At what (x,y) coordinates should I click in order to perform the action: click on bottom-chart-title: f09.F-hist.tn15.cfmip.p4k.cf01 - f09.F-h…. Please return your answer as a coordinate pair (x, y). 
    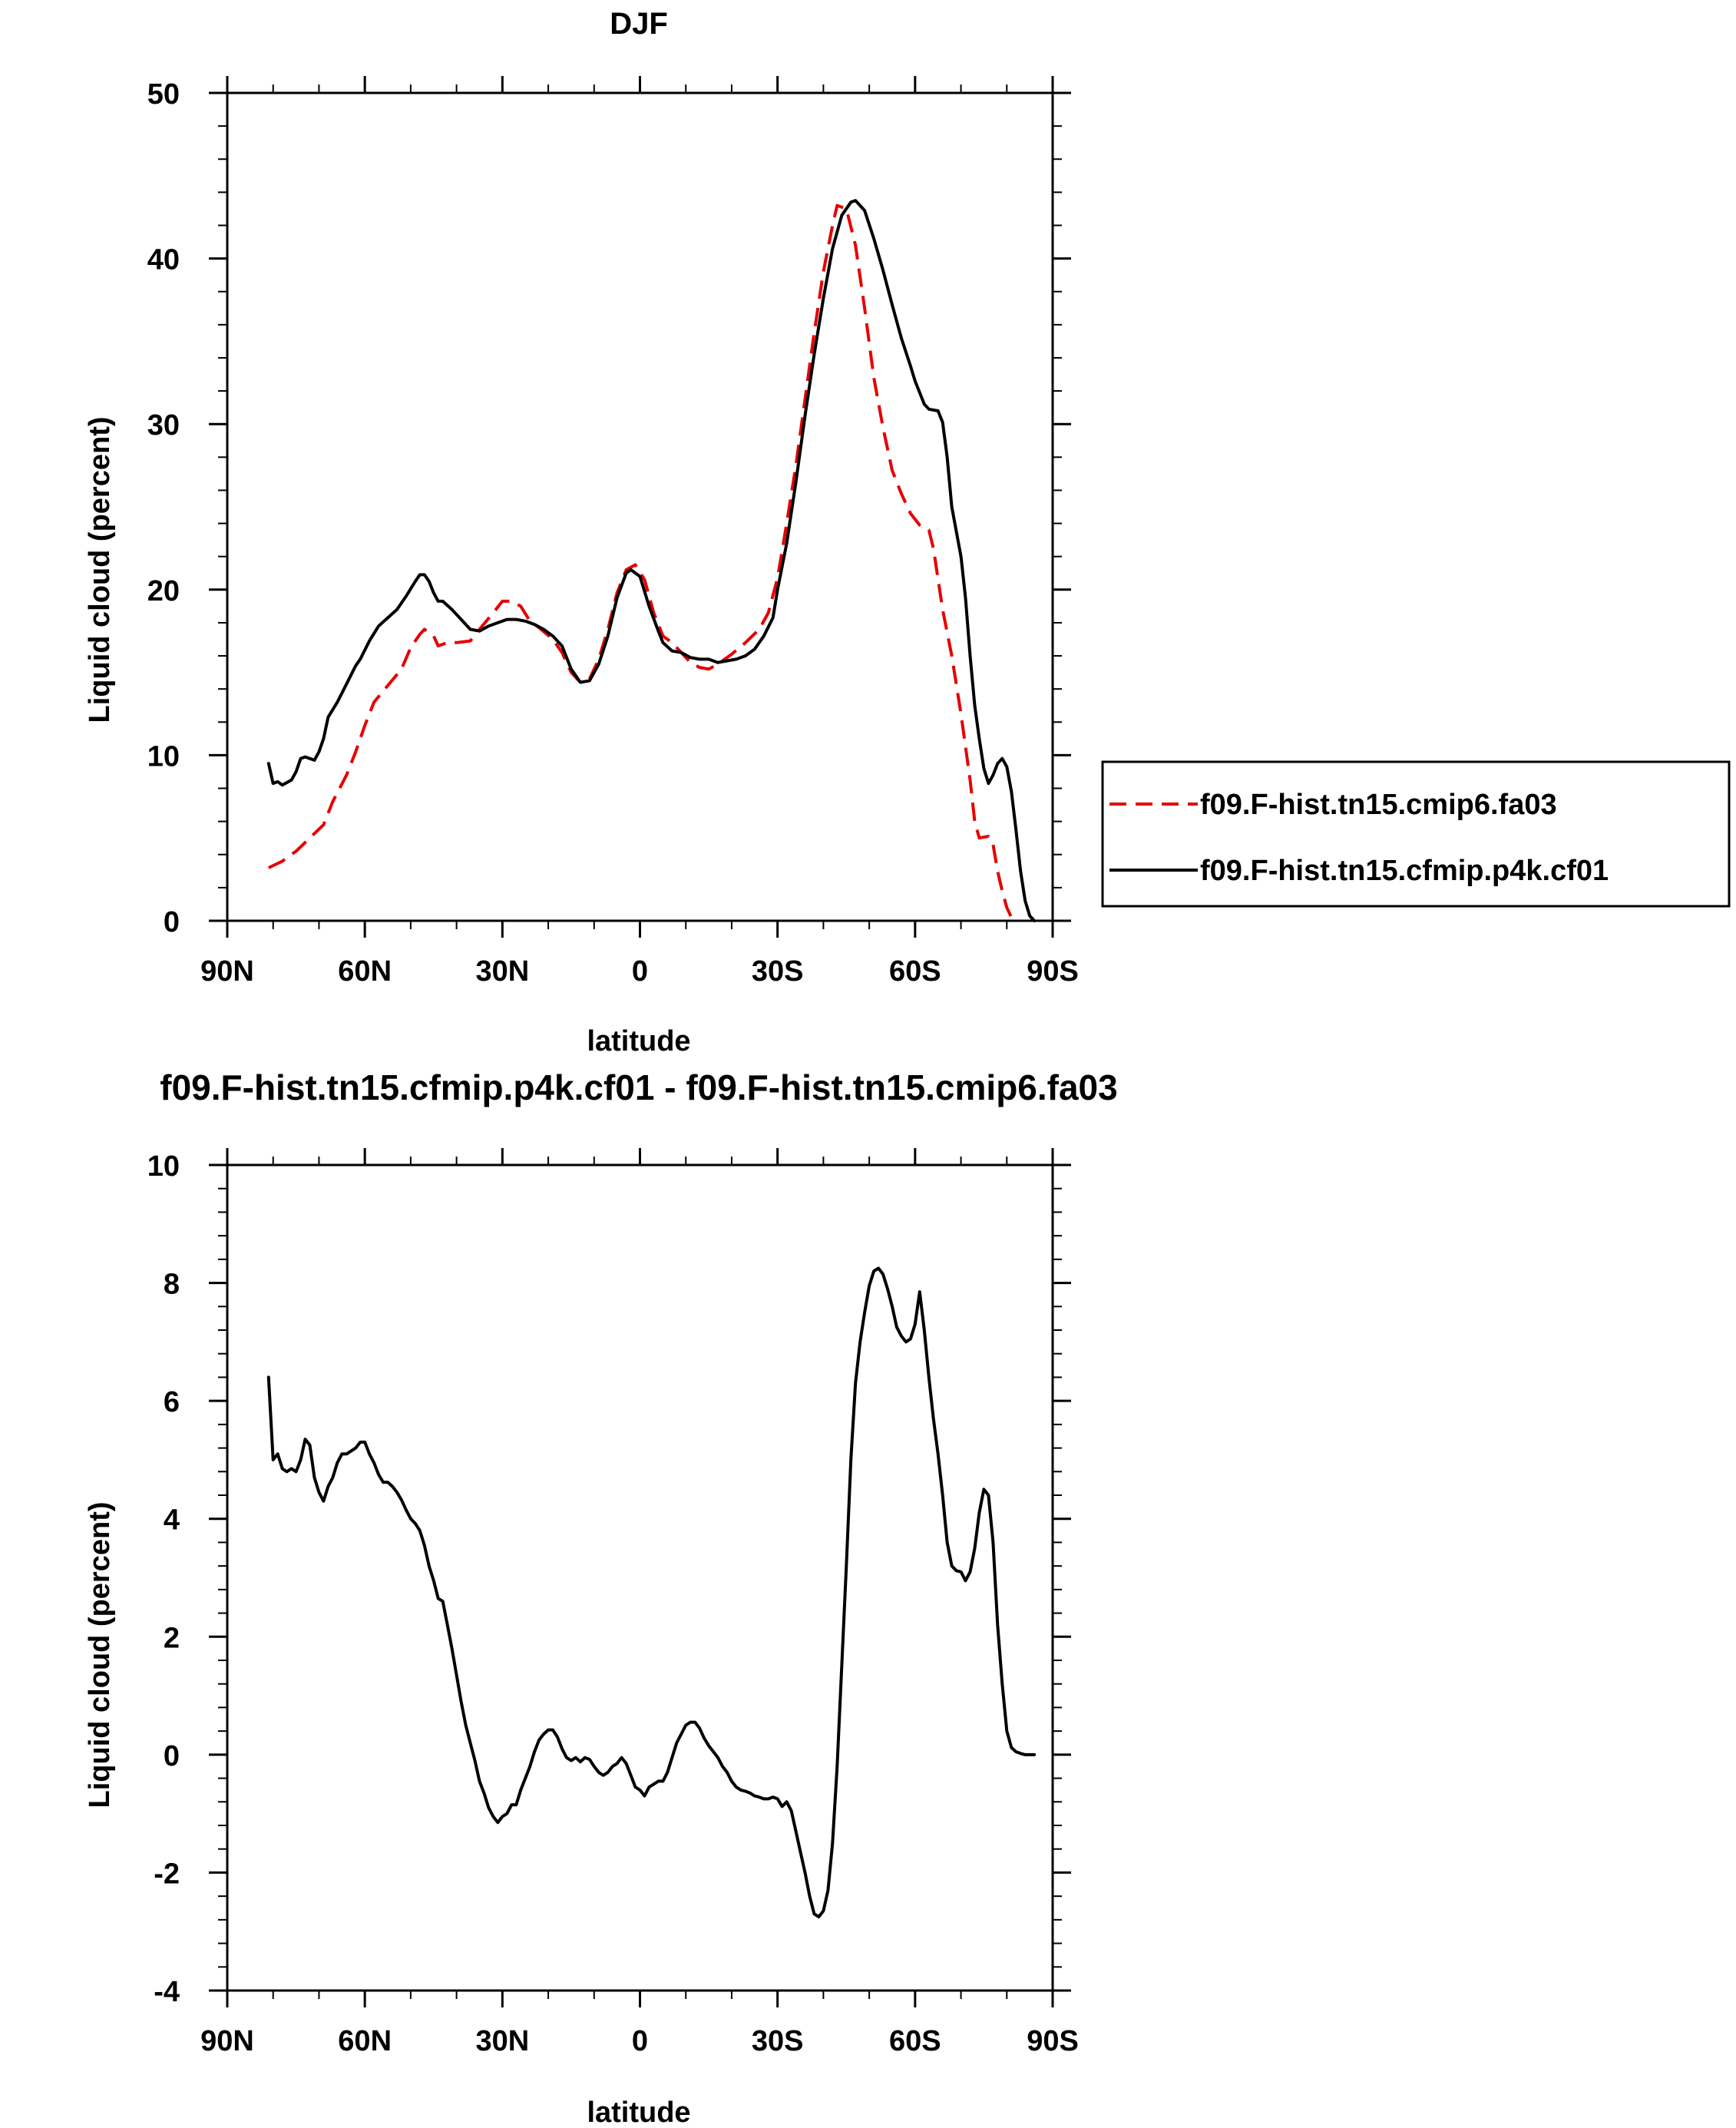
    Looking at the image, I should click on (638, 1087).